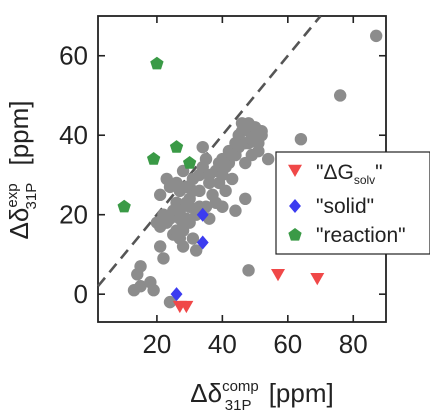 The height and width of the screenshot is (412, 430). Describe the element at coordinates (12, 195) in the screenshot. I see `y-axis-label-sup: exp` at that location.